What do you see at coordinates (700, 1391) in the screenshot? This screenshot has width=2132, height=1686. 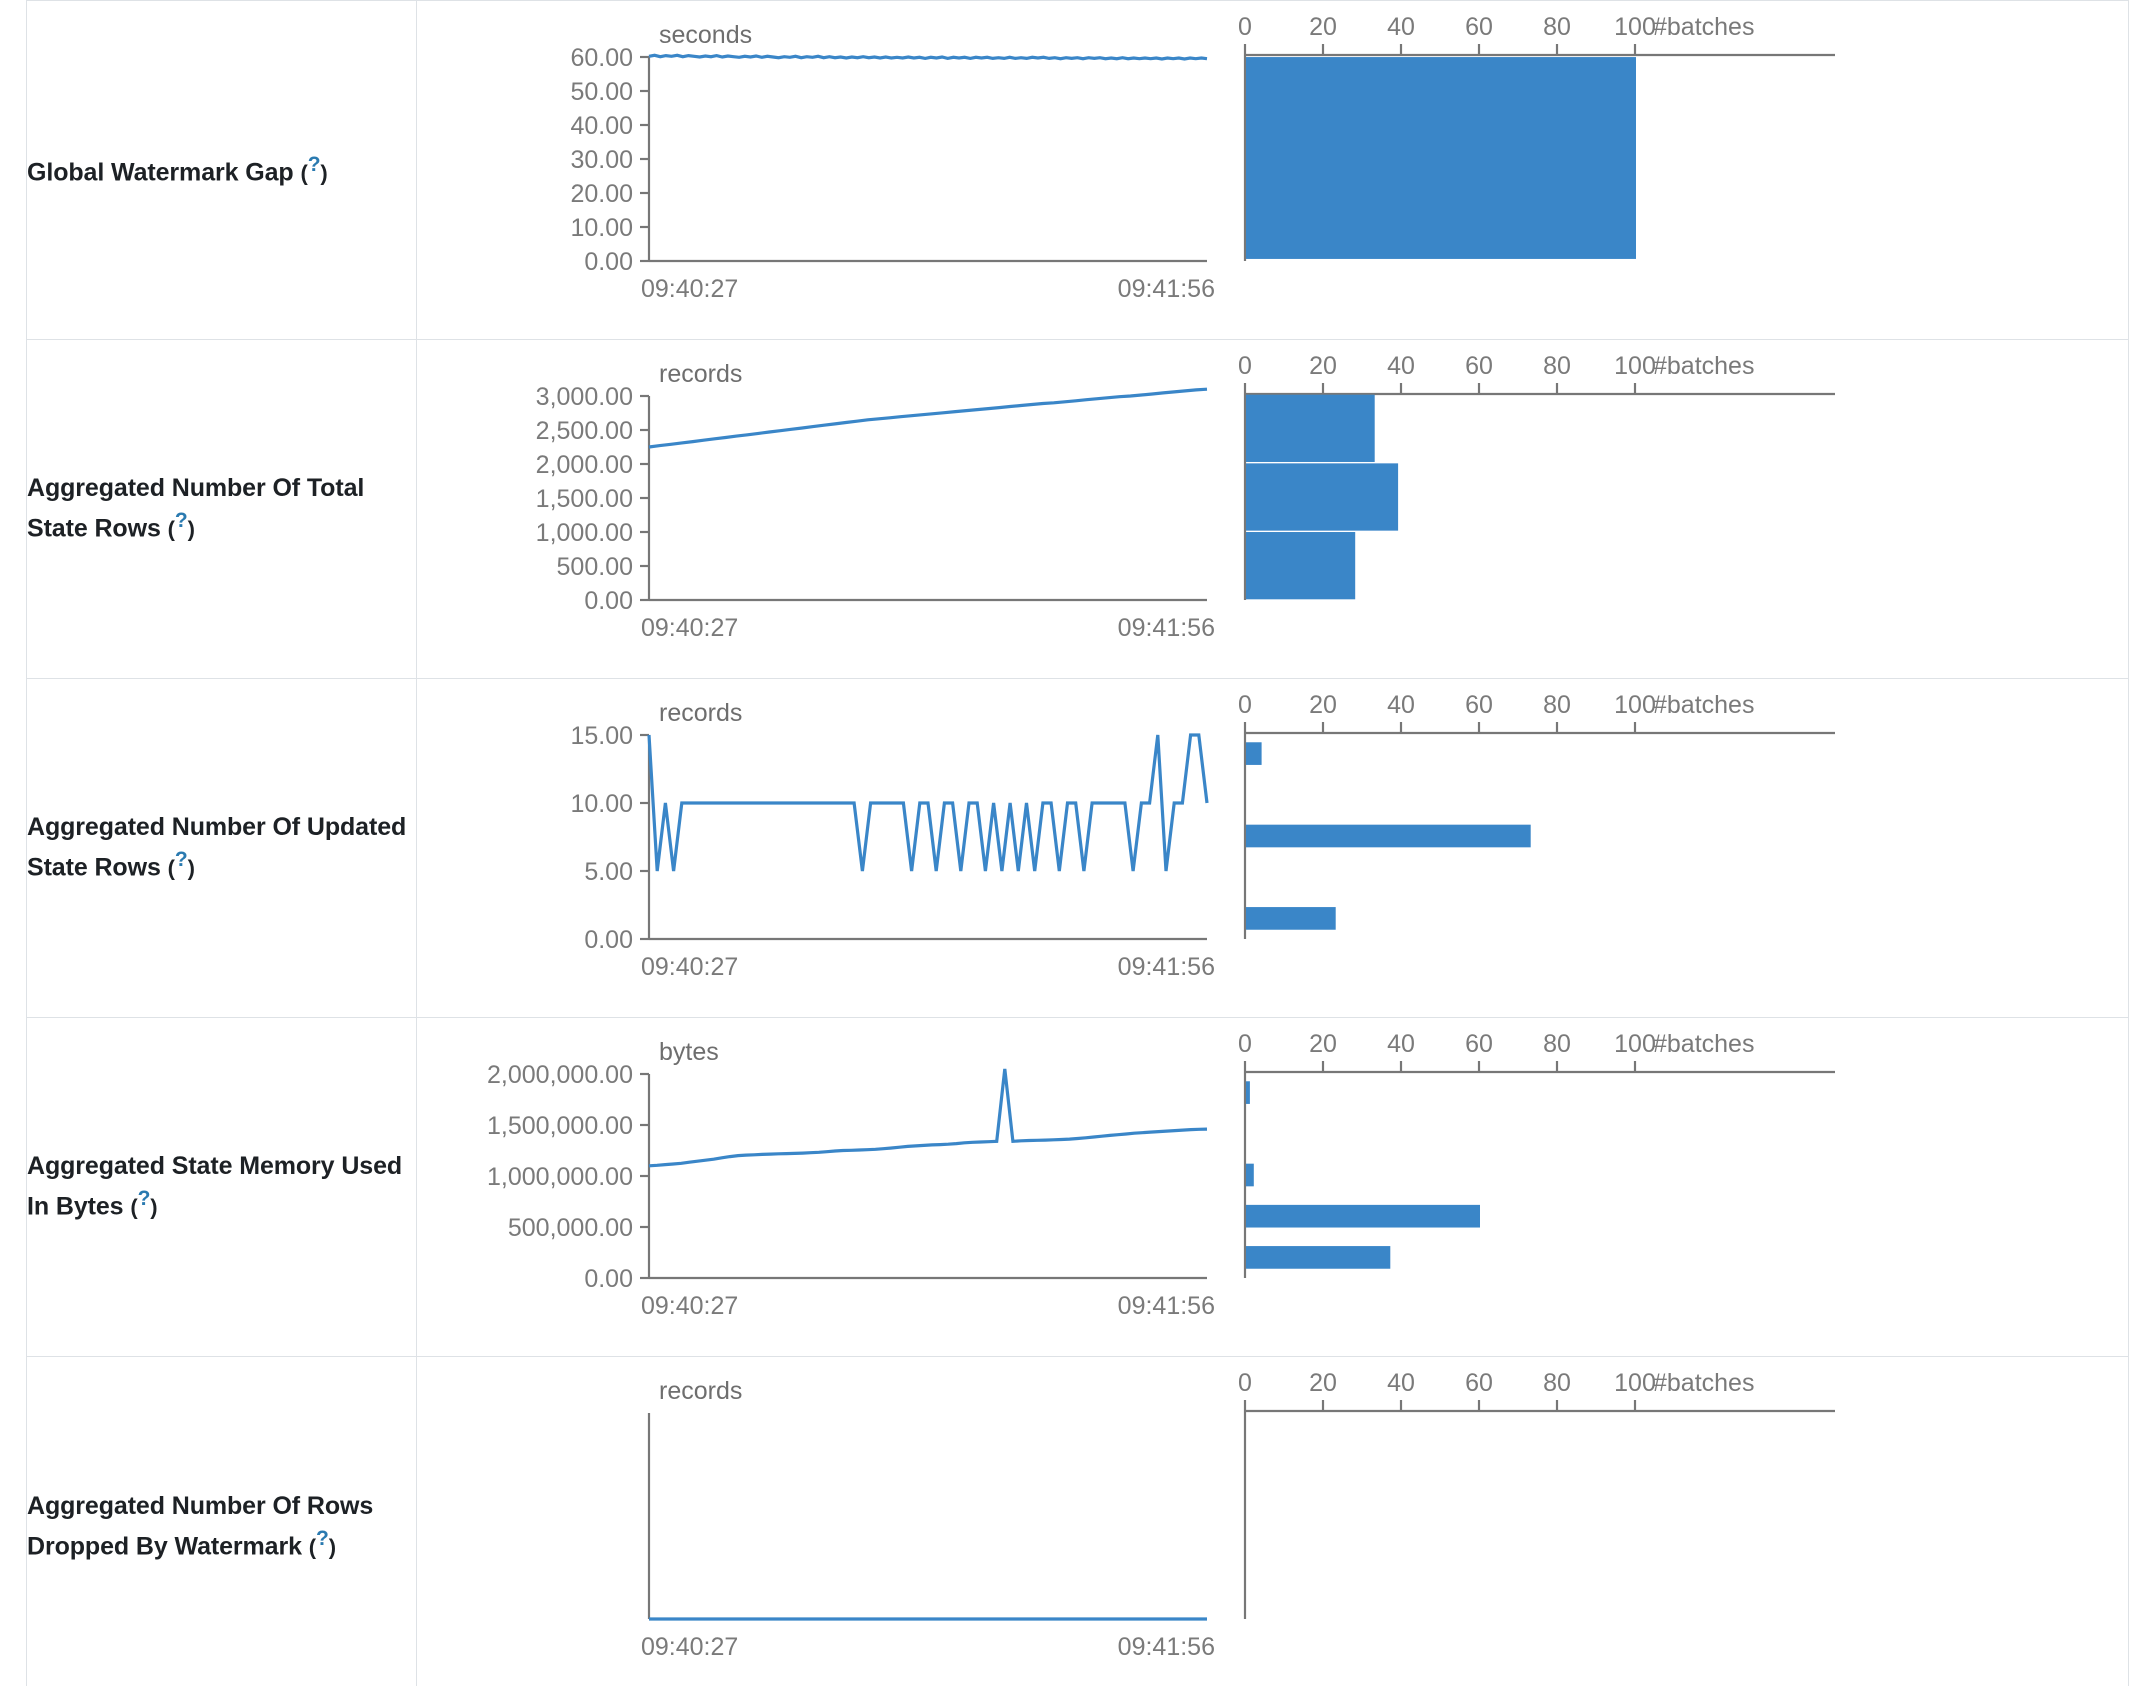 I see `unit-label: records` at bounding box center [700, 1391].